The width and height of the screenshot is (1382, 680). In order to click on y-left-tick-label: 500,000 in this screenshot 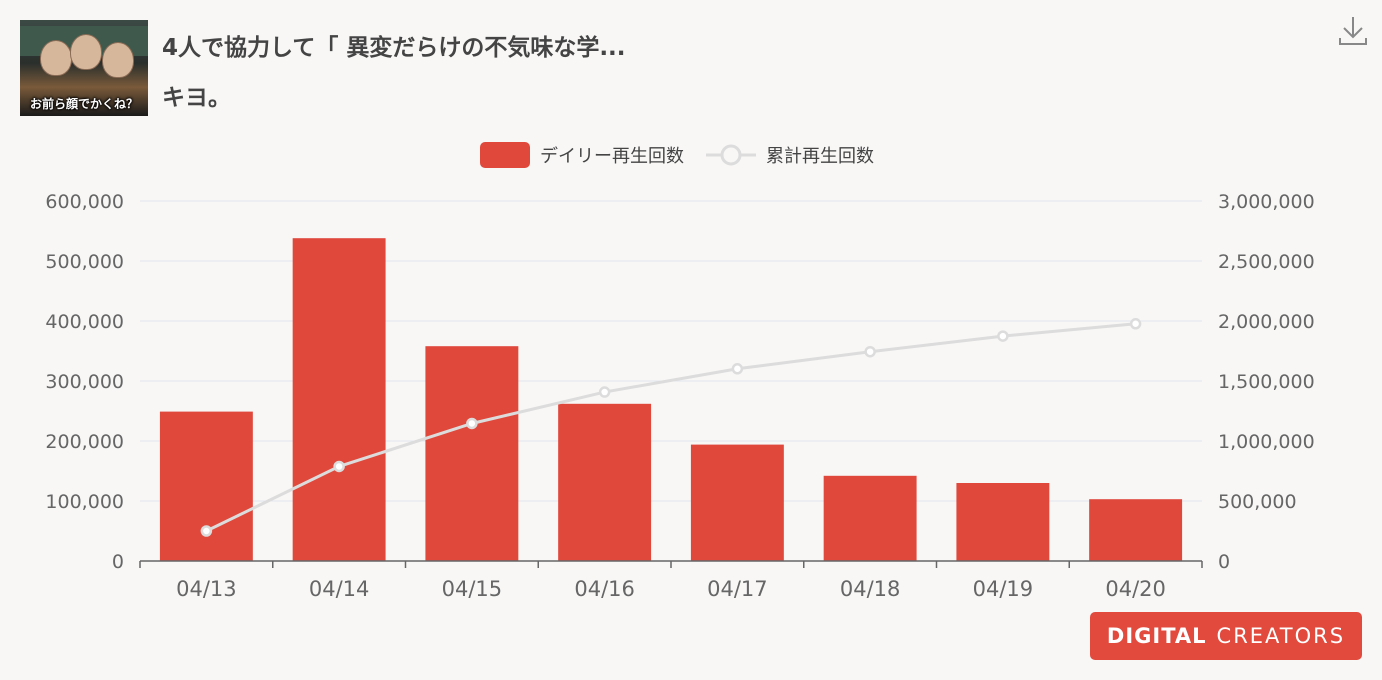, I will do `click(84, 262)`.